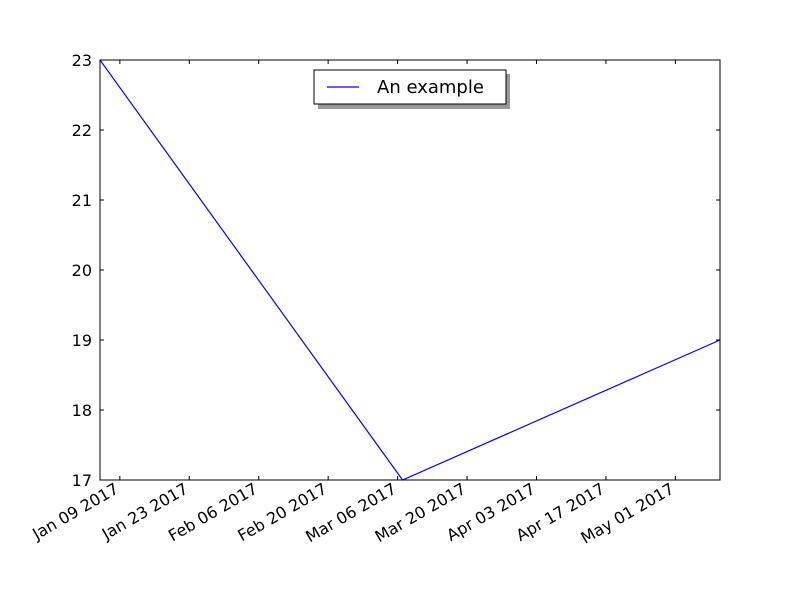  I want to click on y-tick-label: 22, so click(82, 130).